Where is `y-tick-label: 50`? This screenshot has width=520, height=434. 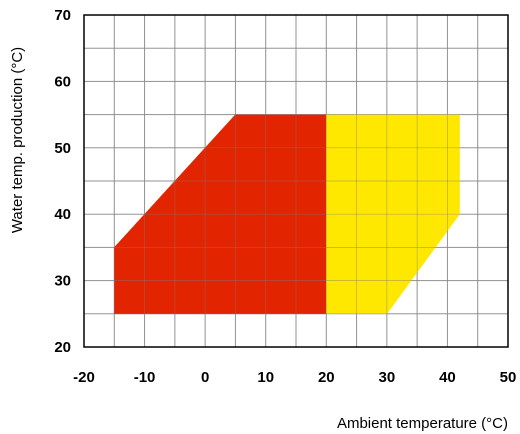 y-tick-label: 50 is located at coordinates (62, 148).